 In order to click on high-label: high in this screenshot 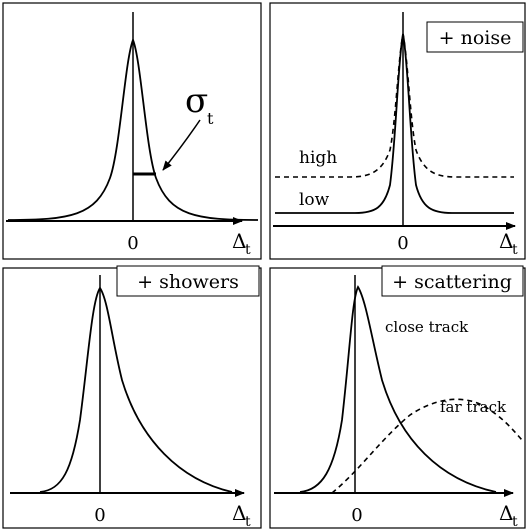, I will do `click(318, 158)`.